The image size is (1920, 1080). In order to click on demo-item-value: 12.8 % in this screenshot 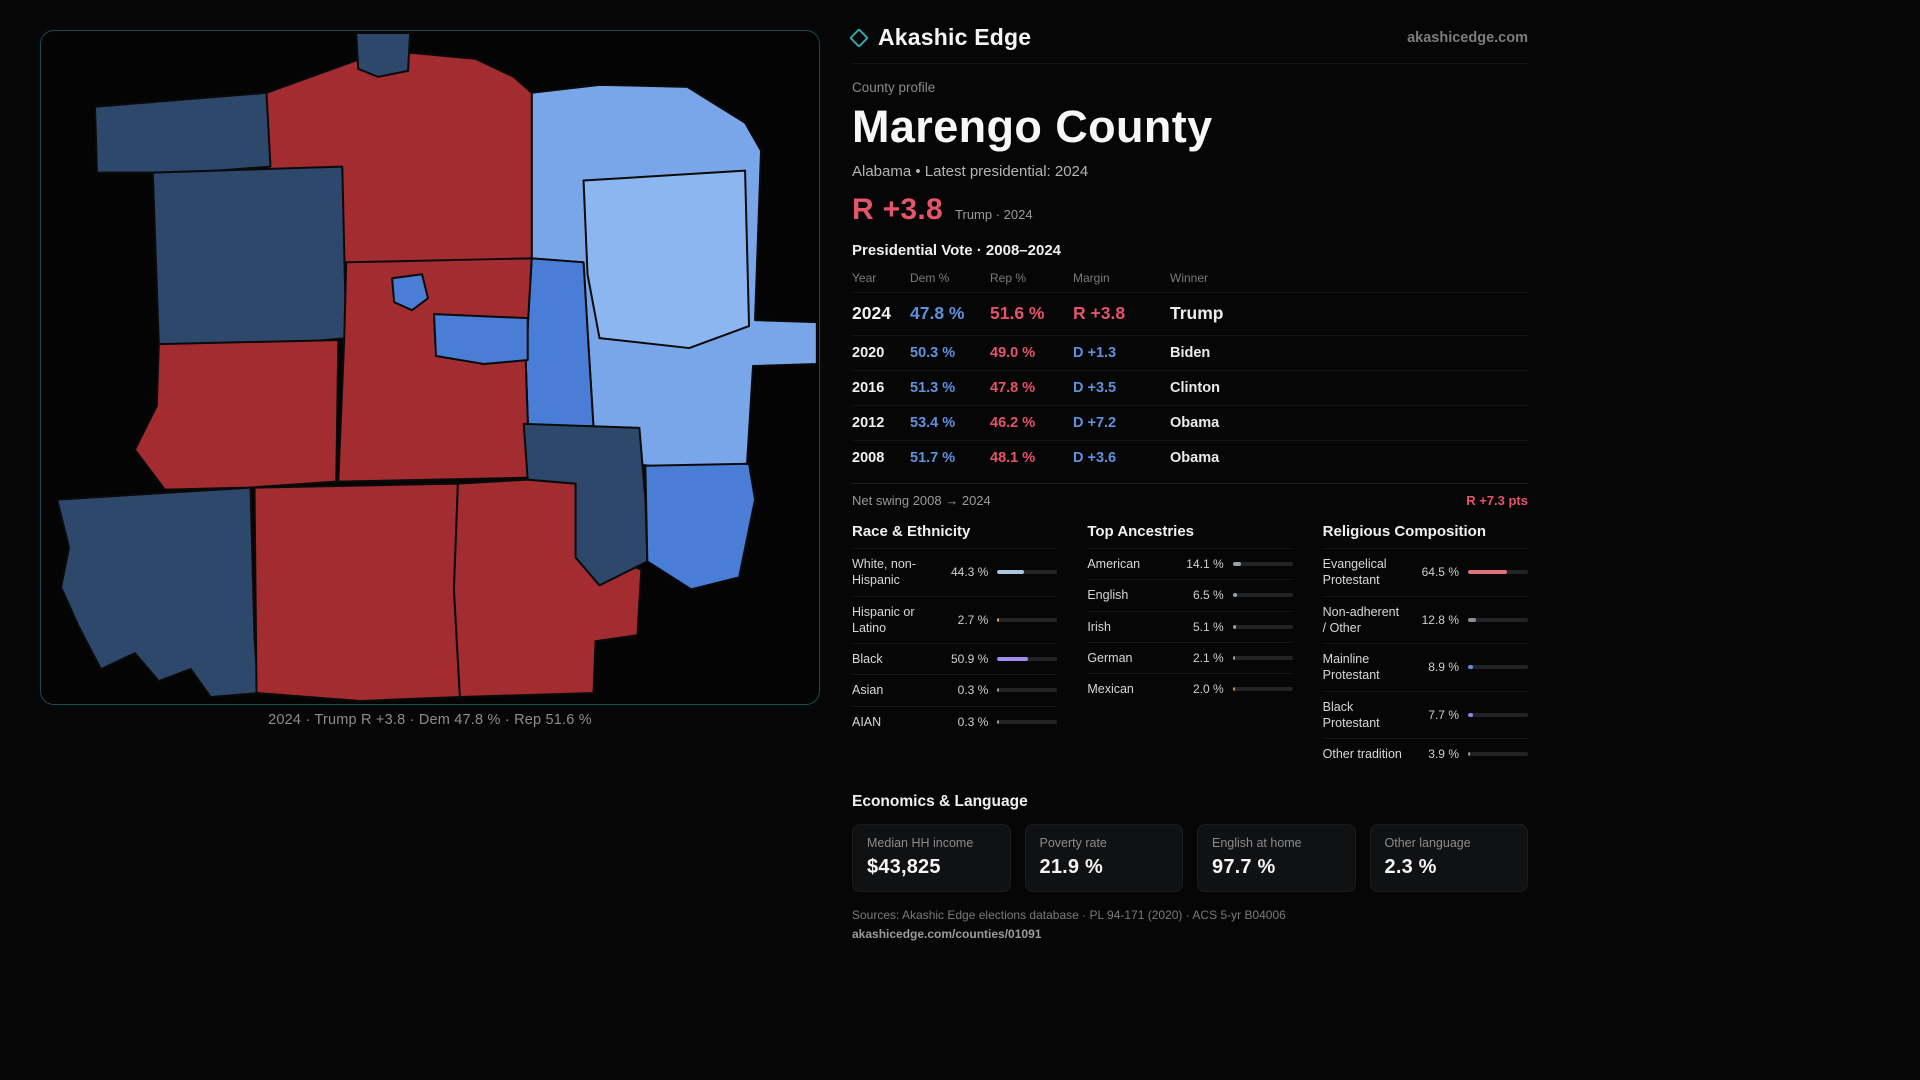, I will do `click(1440, 619)`.